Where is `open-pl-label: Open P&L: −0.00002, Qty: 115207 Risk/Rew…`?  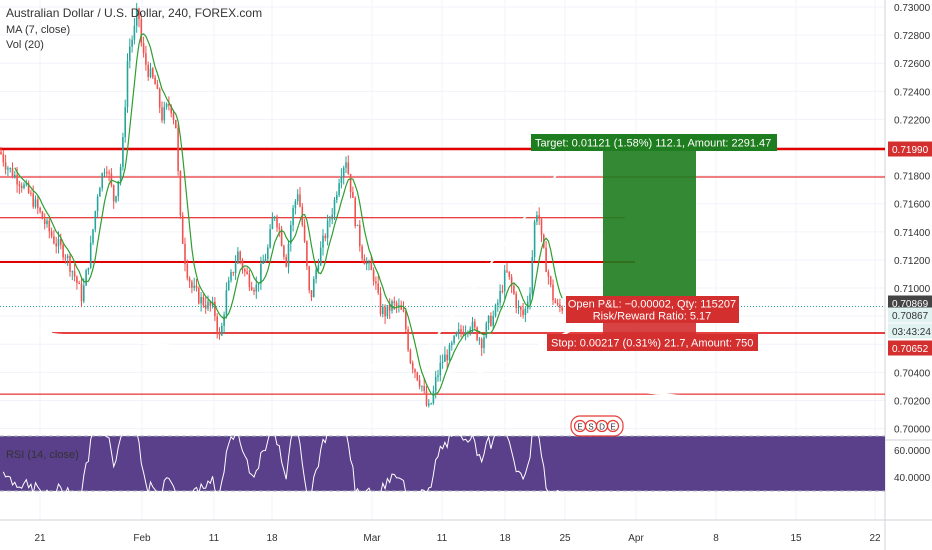 open-pl-label: Open P&L: −0.00002, Qty: 115207 Risk/Rew… is located at coordinates (652, 309).